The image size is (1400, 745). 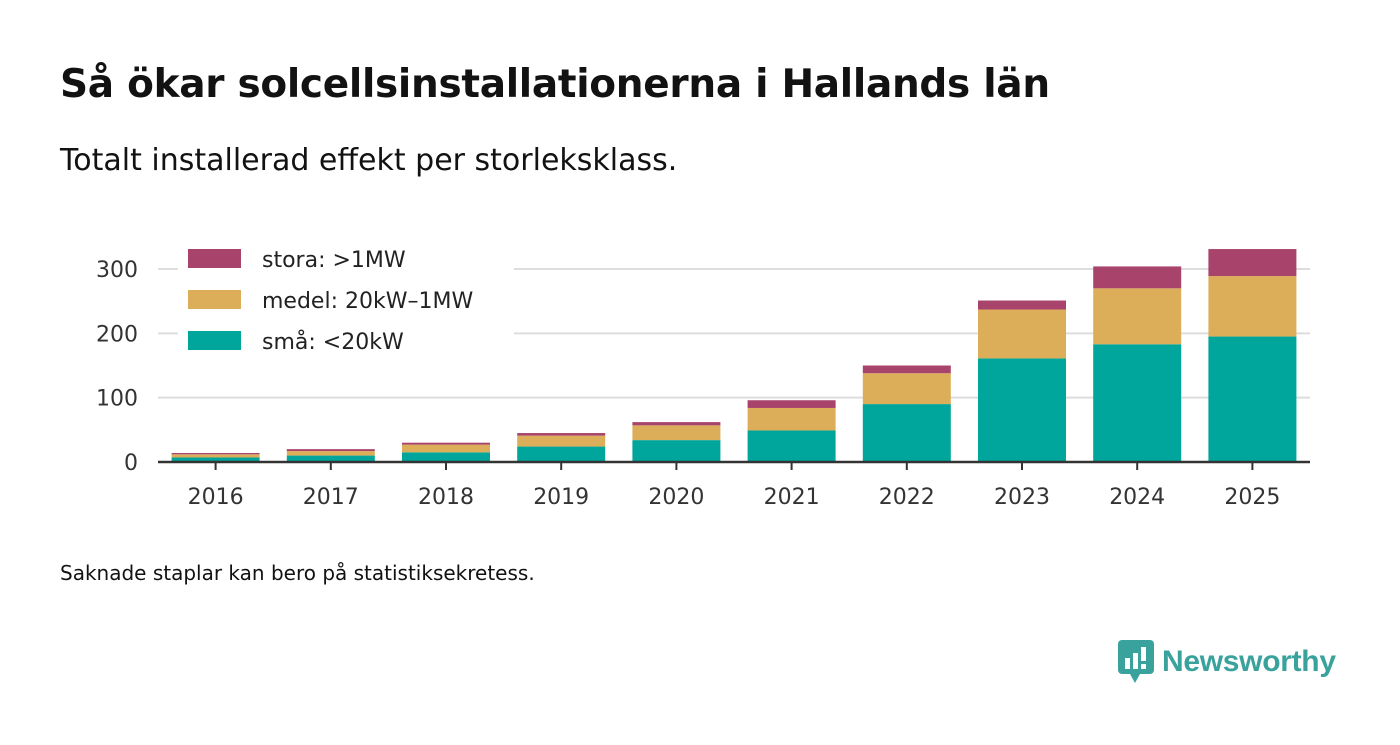 I want to click on legend-label: stora: >1MW, so click(x=334, y=260).